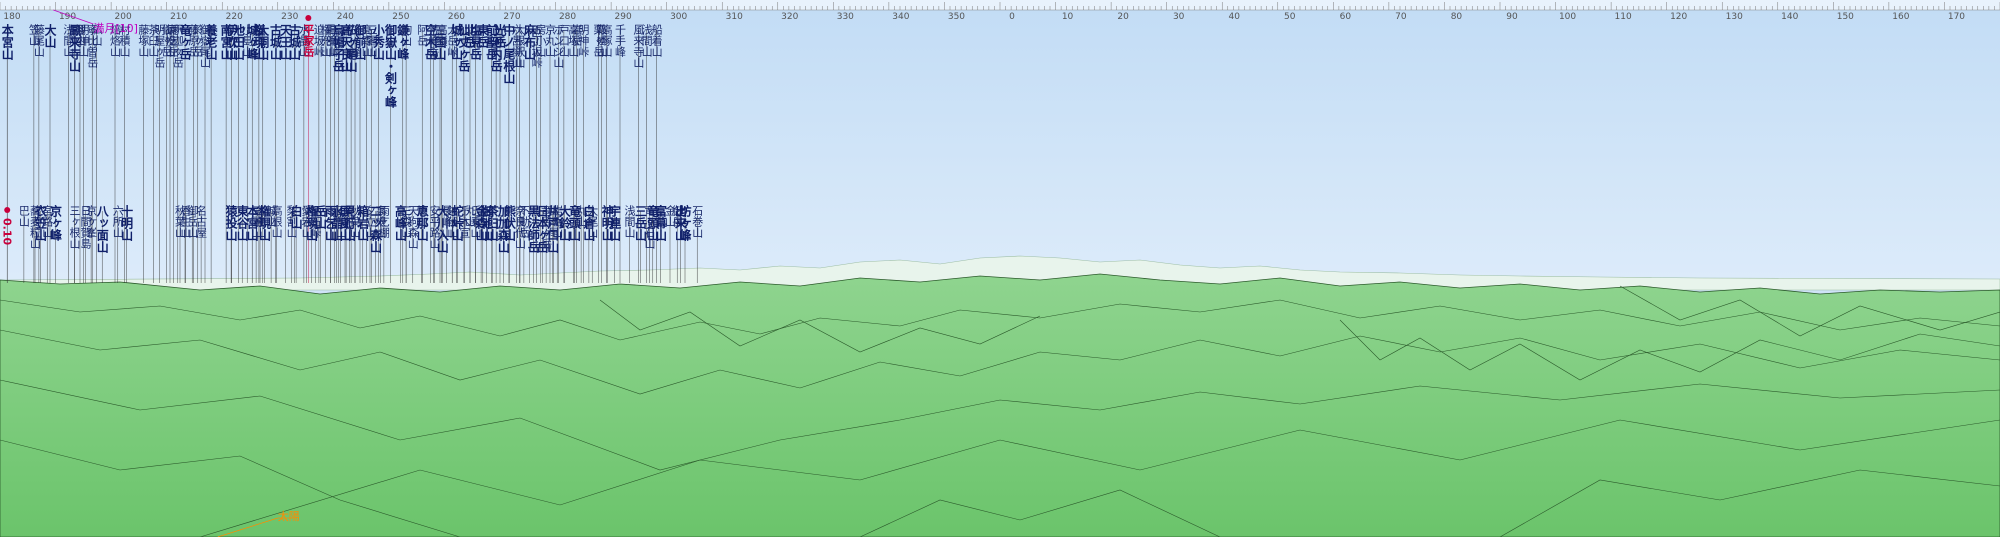  Describe the element at coordinates (263, 42) in the screenshot. I see `peak-label: 大洞山` at that location.